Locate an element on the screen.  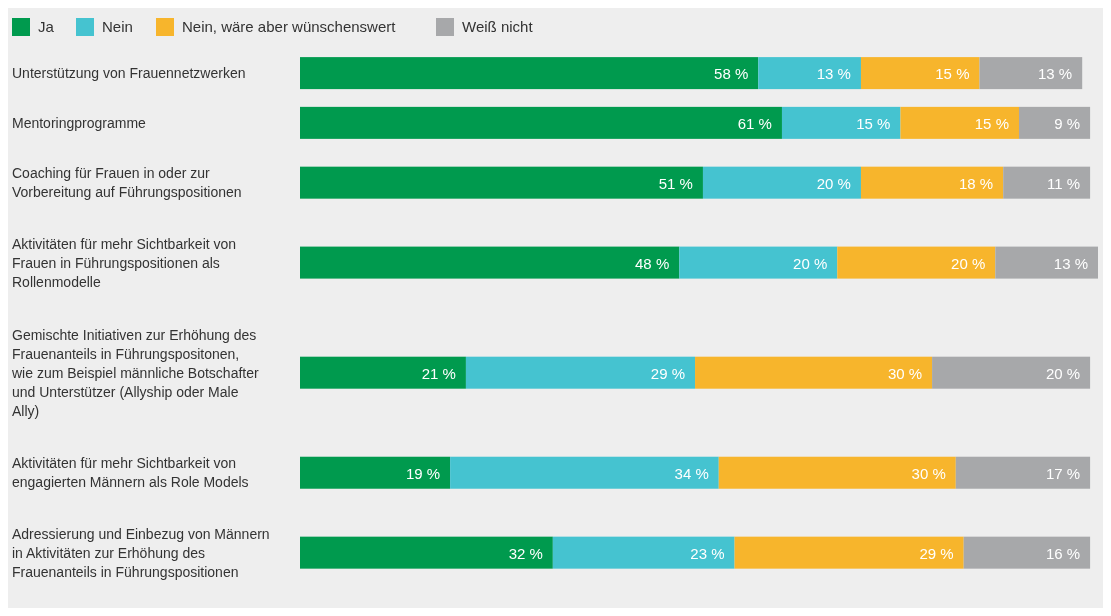
data-label: 17 % is located at coordinates (1063, 473).